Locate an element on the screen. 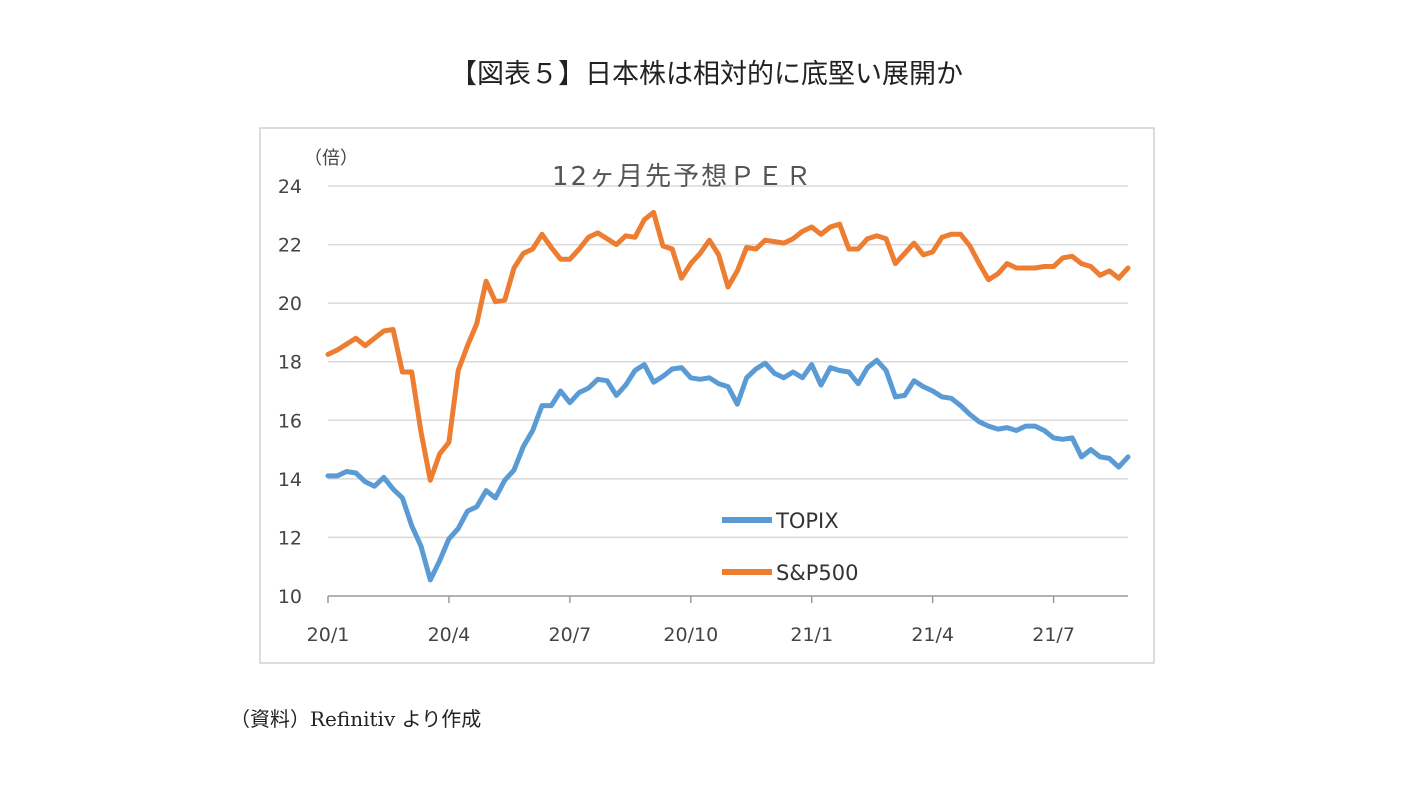 Image resolution: width=1413 pixels, height=785 pixels. x-tick-label: 20/7 is located at coordinates (570, 635).